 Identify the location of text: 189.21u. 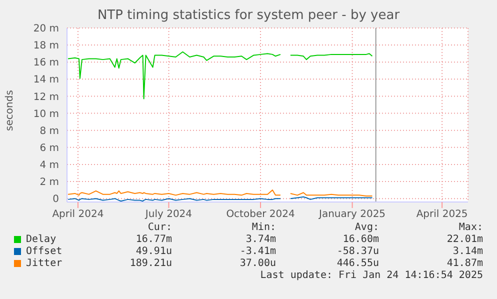
(151, 263).